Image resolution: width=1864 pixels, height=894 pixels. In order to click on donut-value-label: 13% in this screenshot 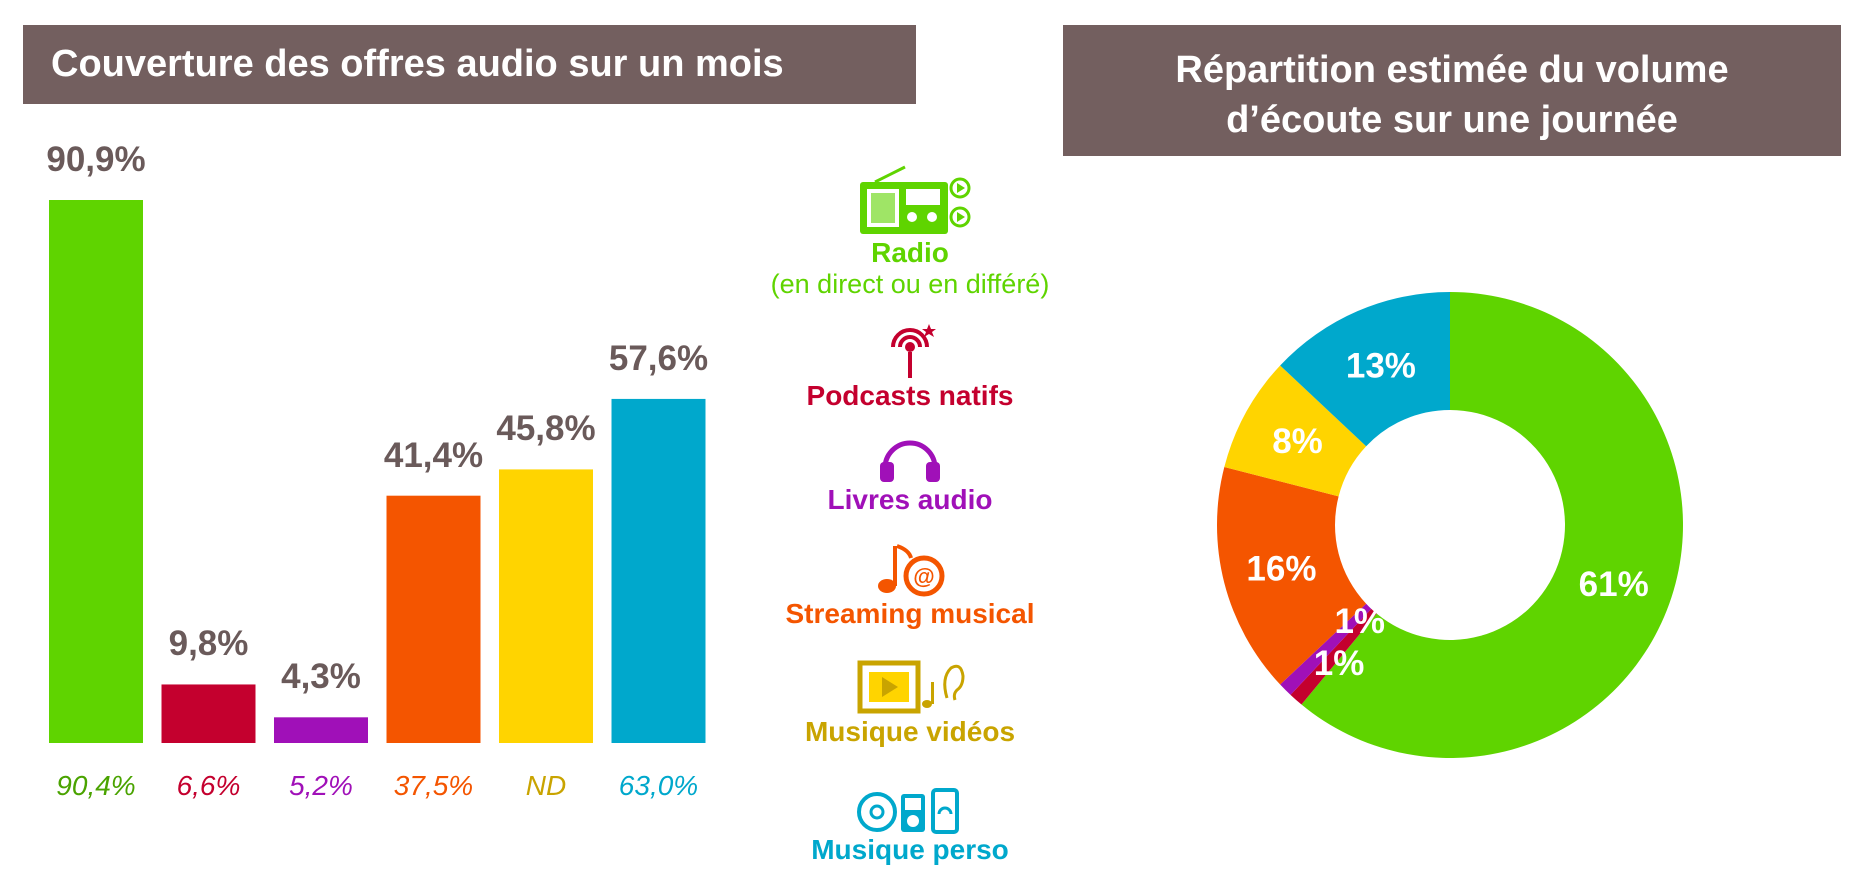, I will do `click(1381, 365)`.